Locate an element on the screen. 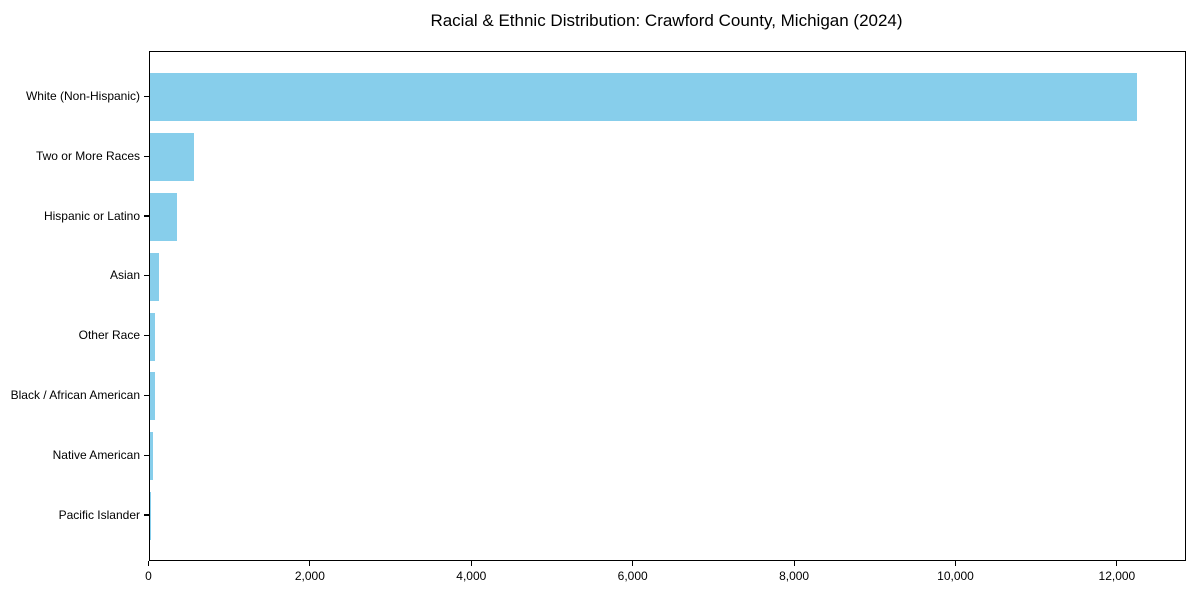 The width and height of the screenshot is (1200, 600). y-tick-label: Two or More Races is located at coordinates (87, 155).